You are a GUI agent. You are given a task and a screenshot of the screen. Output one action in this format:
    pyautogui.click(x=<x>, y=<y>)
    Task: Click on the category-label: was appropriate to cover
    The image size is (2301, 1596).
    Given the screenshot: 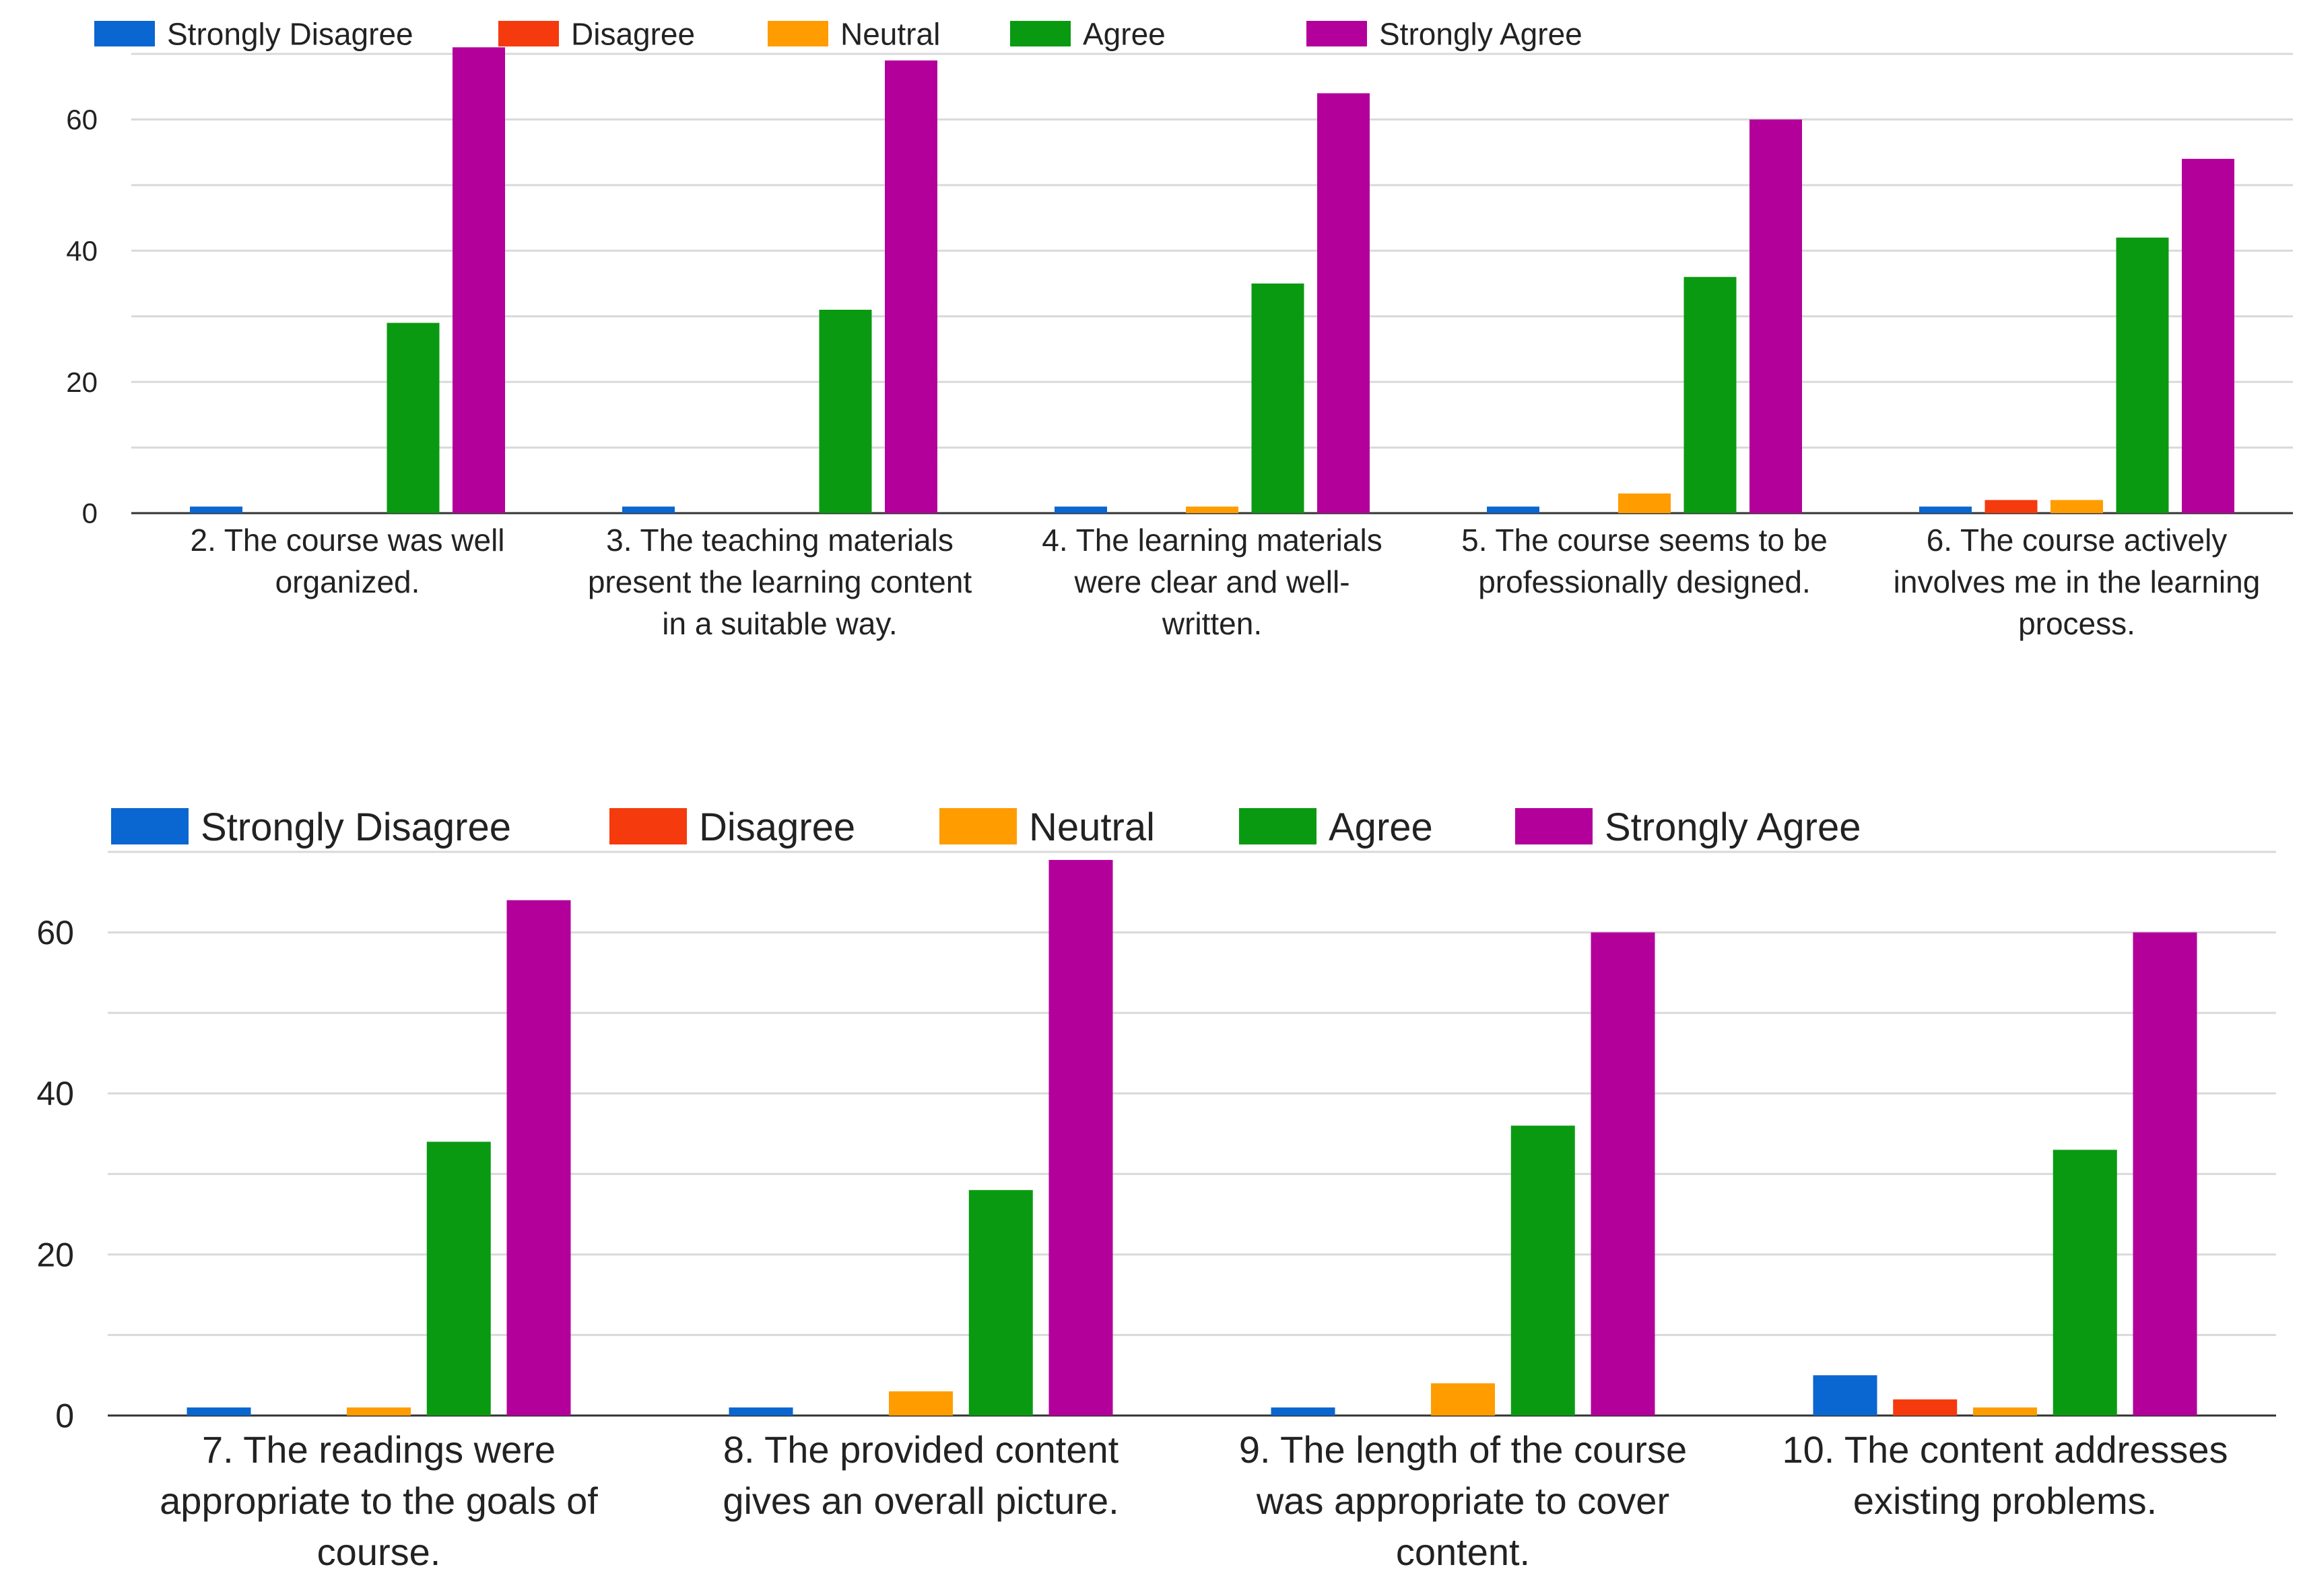 What is the action you would take?
    pyautogui.click(x=1462, y=1500)
    